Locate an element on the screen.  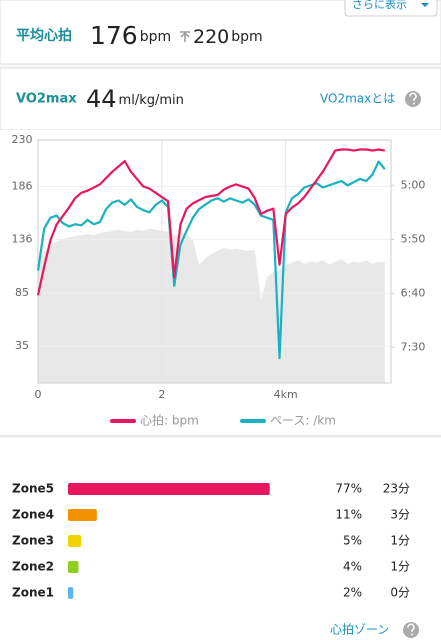
zone-minutes: 0分 is located at coordinates (400, 593).